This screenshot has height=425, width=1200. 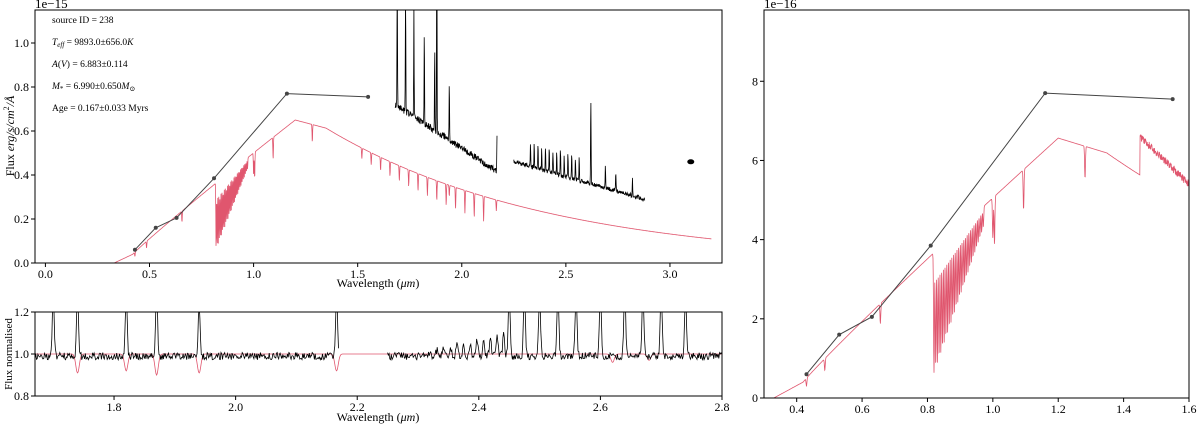 I want to click on zoom-y-ticks: 0 2 4 6 8, so click(x=758, y=239).